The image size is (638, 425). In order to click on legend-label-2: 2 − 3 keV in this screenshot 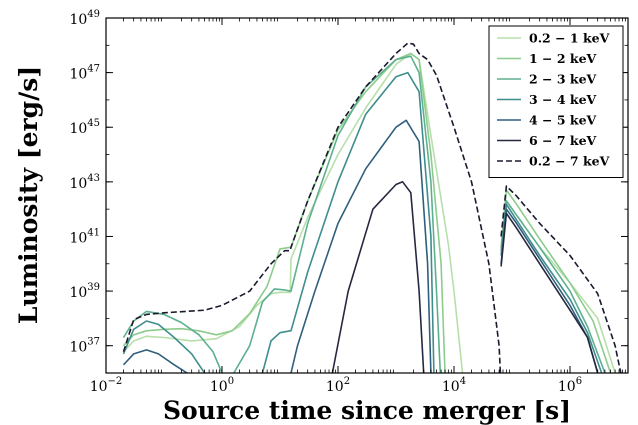, I will do `click(563, 79)`.